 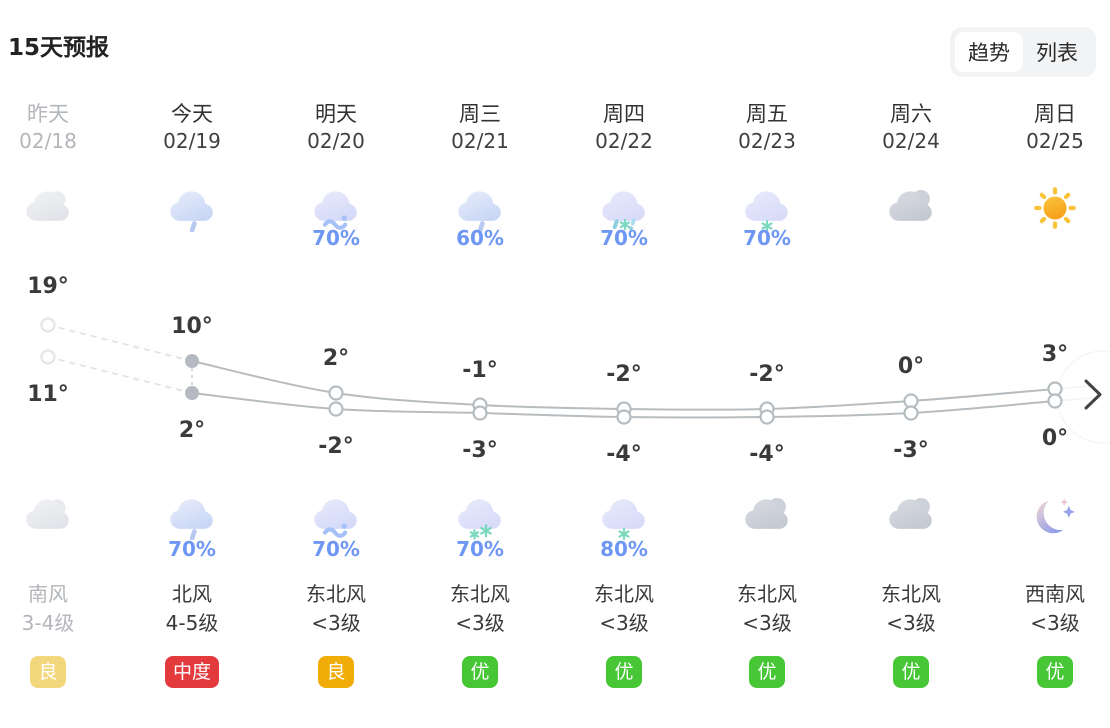 I want to click on aqi-badge: 中度, so click(x=191, y=672).